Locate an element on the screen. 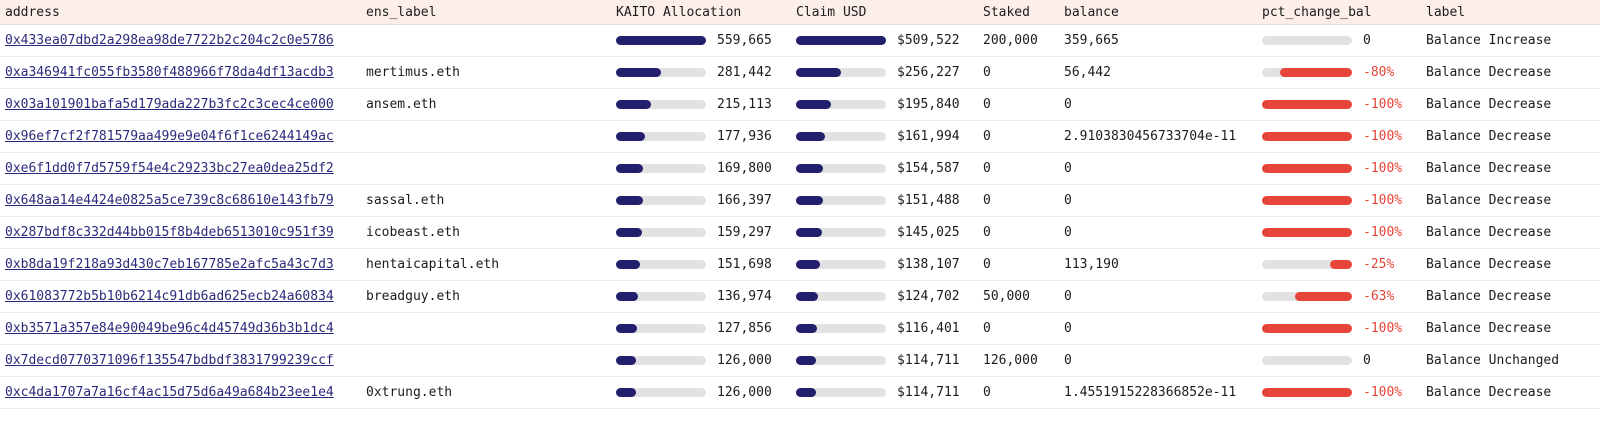  kaito-allocation-value: 169,800 is located at coordinates (744, 168).